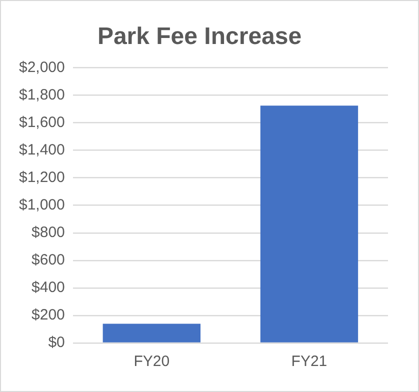 Image resolution: width=419 pixels, height=392 pixels. I want to click on chart-title: Park Fee Increase, so click(199, 36).